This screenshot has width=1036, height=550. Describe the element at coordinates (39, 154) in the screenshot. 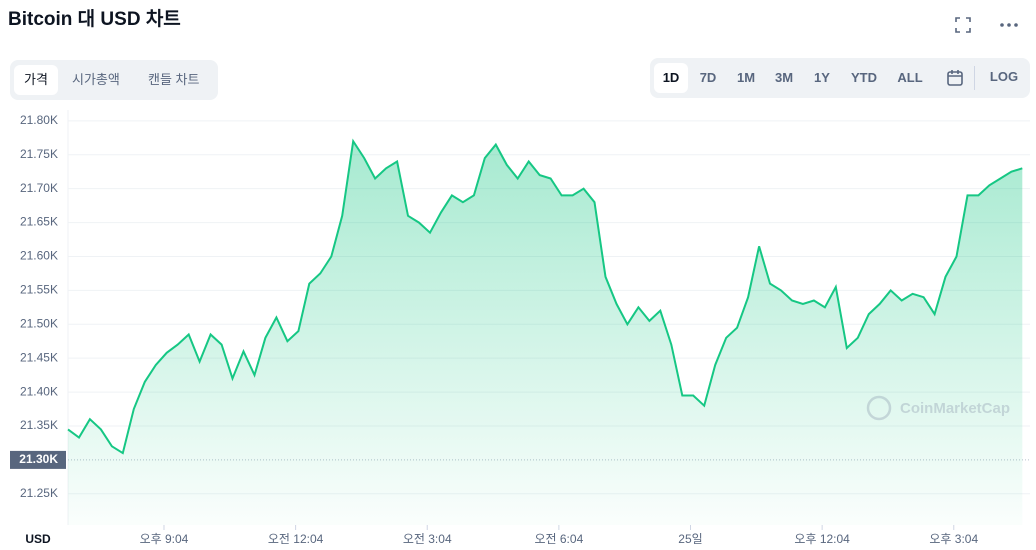

I see `y-tick-label: 21.75K` at that location.